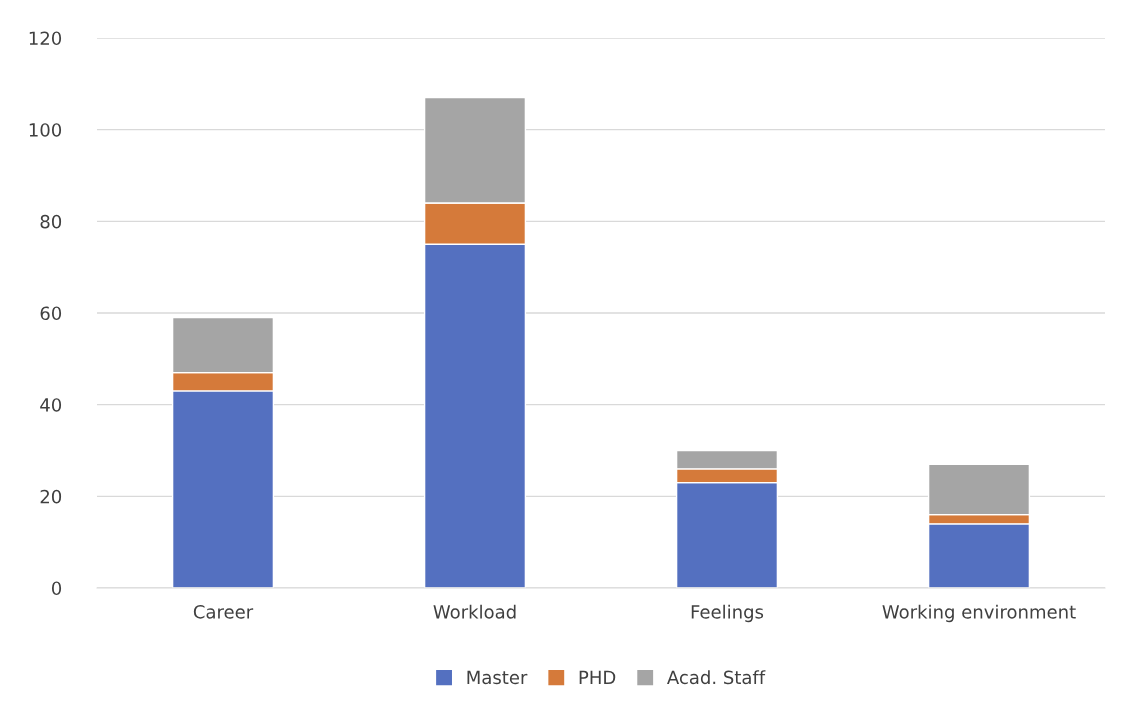 This screenshot has height=715, width=1129. What do you see at coordinates (474, 611) in the screenshot?
I see `x-tick-label: Workload` at bounding box center [474, 611].